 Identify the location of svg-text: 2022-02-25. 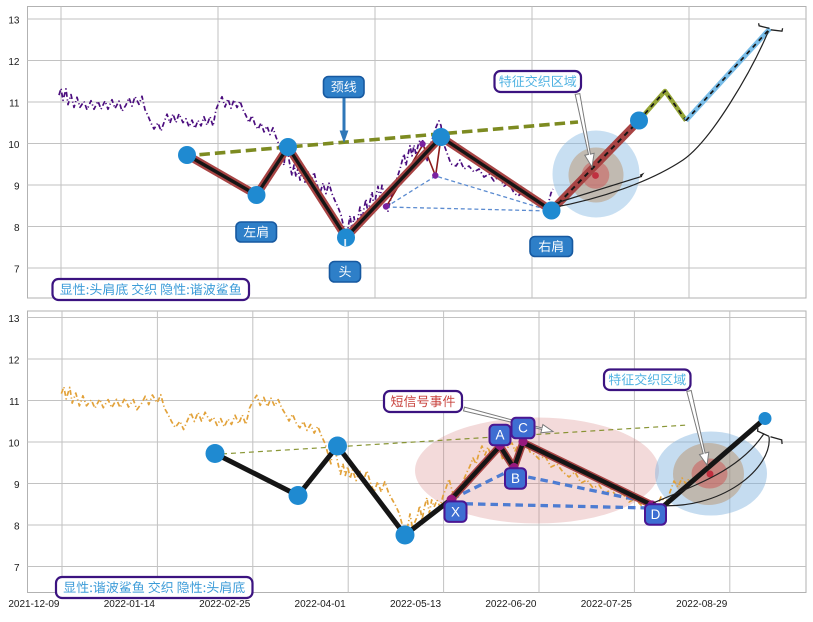
(225, 604).